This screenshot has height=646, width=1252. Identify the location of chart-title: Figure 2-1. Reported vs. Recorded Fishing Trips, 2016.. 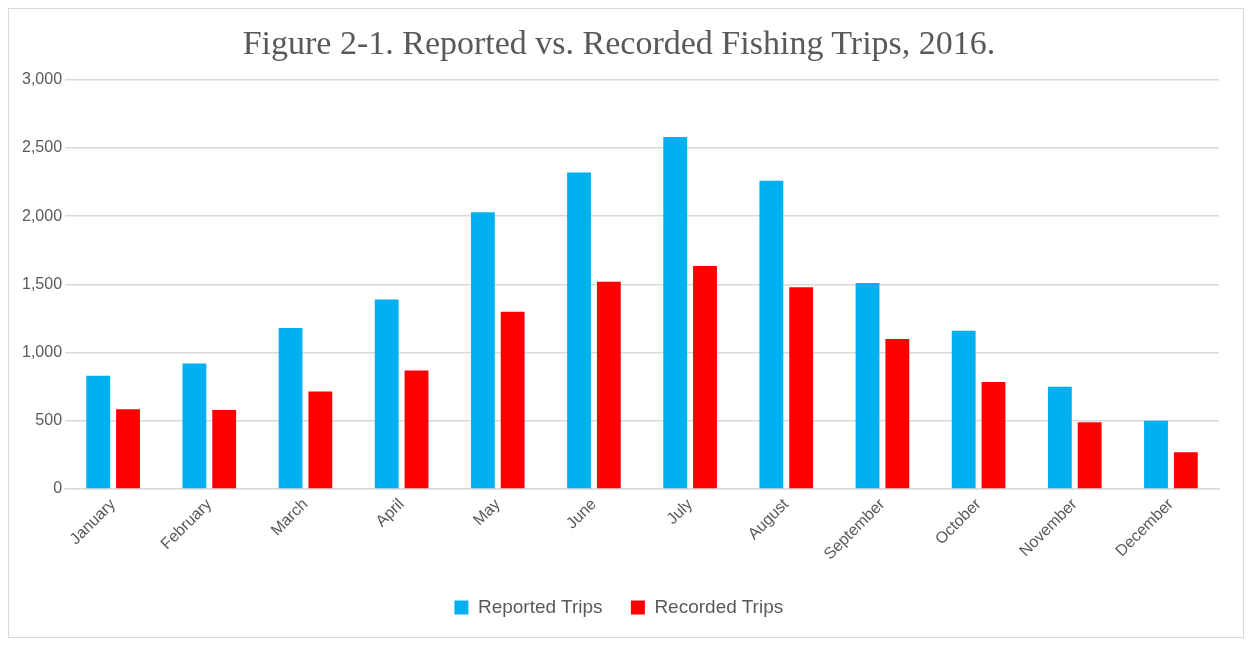
(619, 43).